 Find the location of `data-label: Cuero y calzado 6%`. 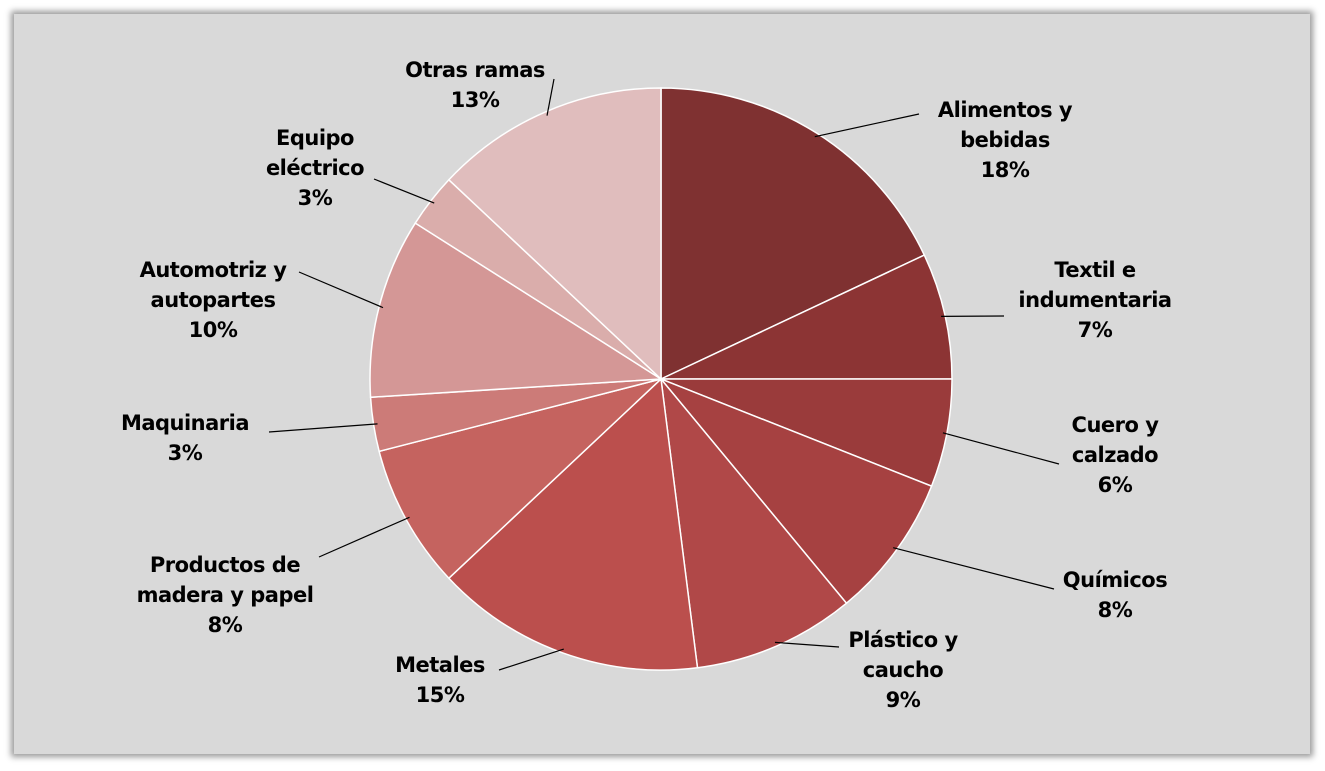

data-label: Cuero y calzado 6% is located at coordinates (1115, 455).